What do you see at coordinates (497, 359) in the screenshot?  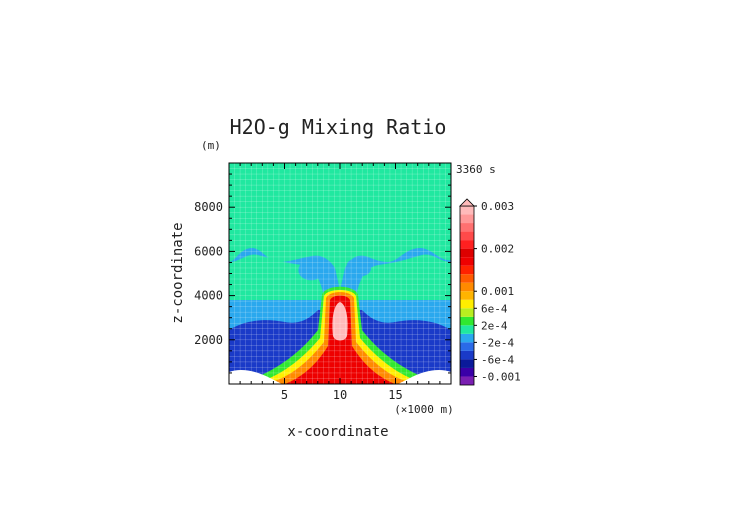 I see `colorbar-tick-label: -6e-4` at bounding box center [497, 359].